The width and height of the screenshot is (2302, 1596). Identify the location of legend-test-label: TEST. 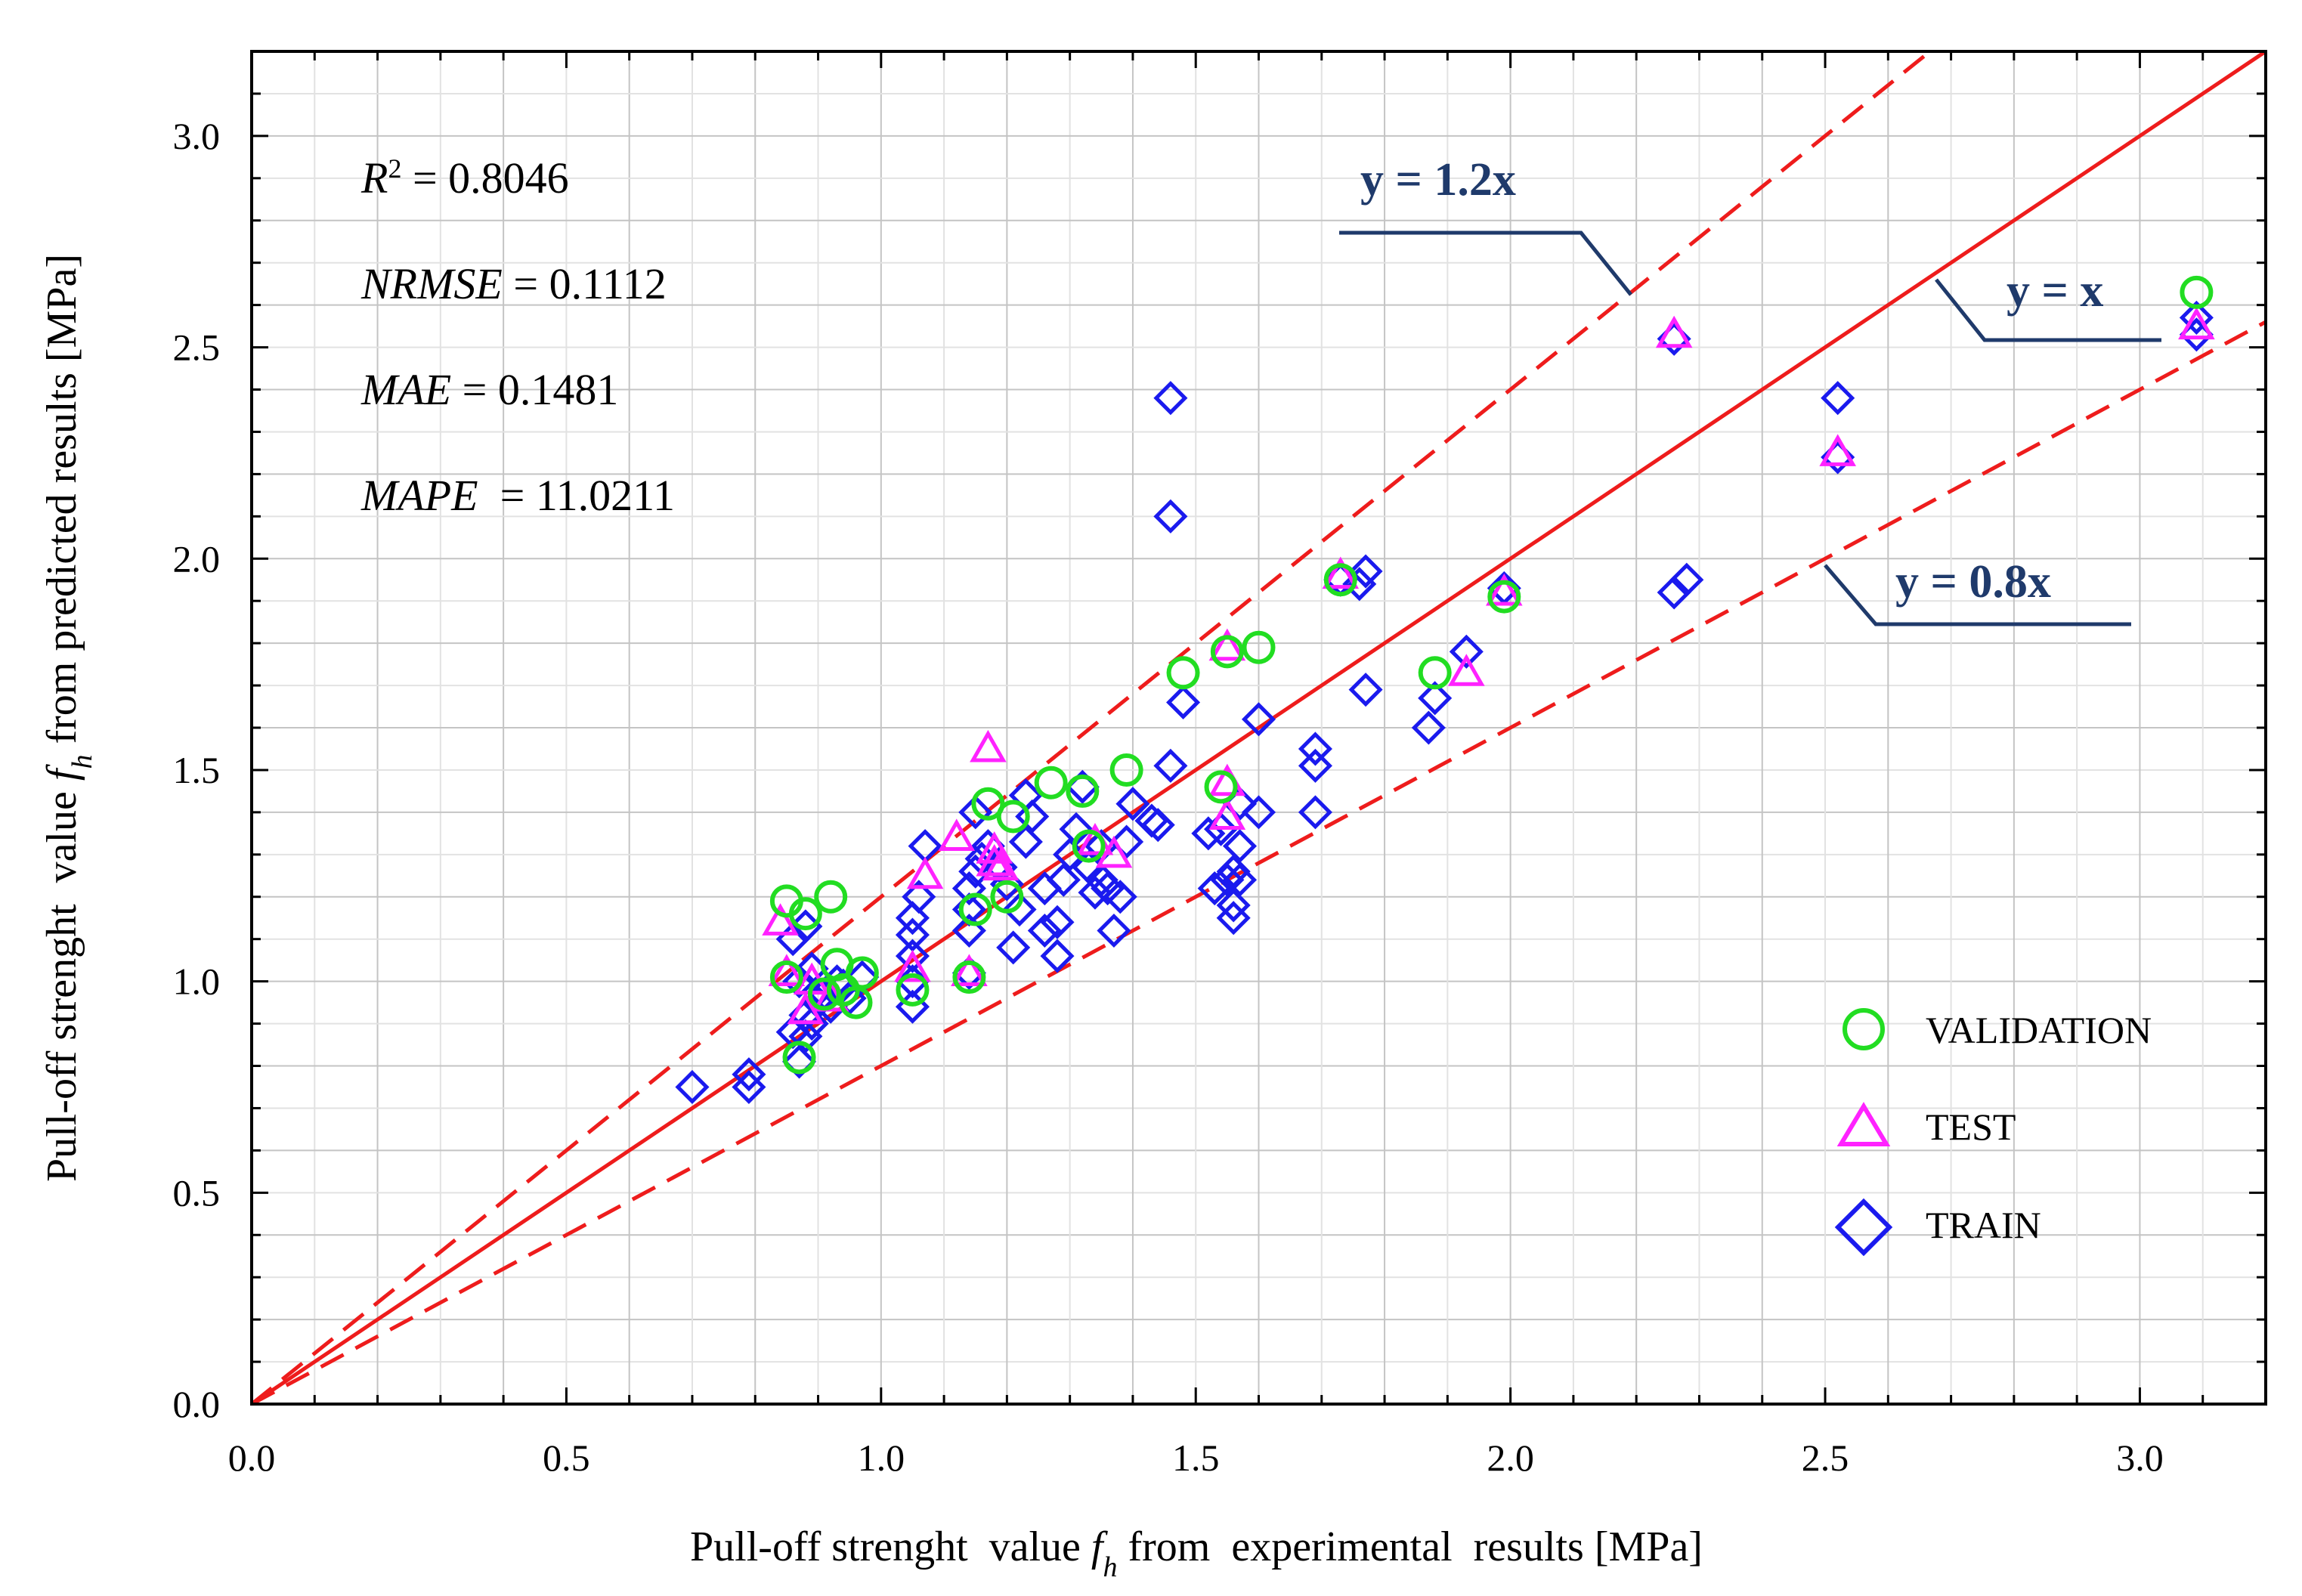
(1971, 1127).